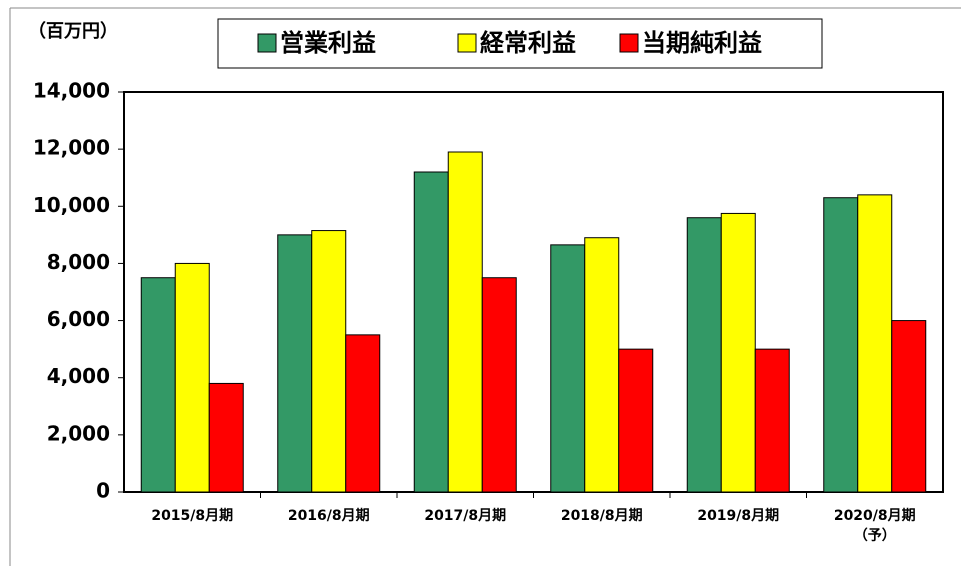 The image size is (961, 566). What do you see at coordinates (103, 491) in the screenshot?
I see `y-tick-label: 0` at bounding box center [103, 491].